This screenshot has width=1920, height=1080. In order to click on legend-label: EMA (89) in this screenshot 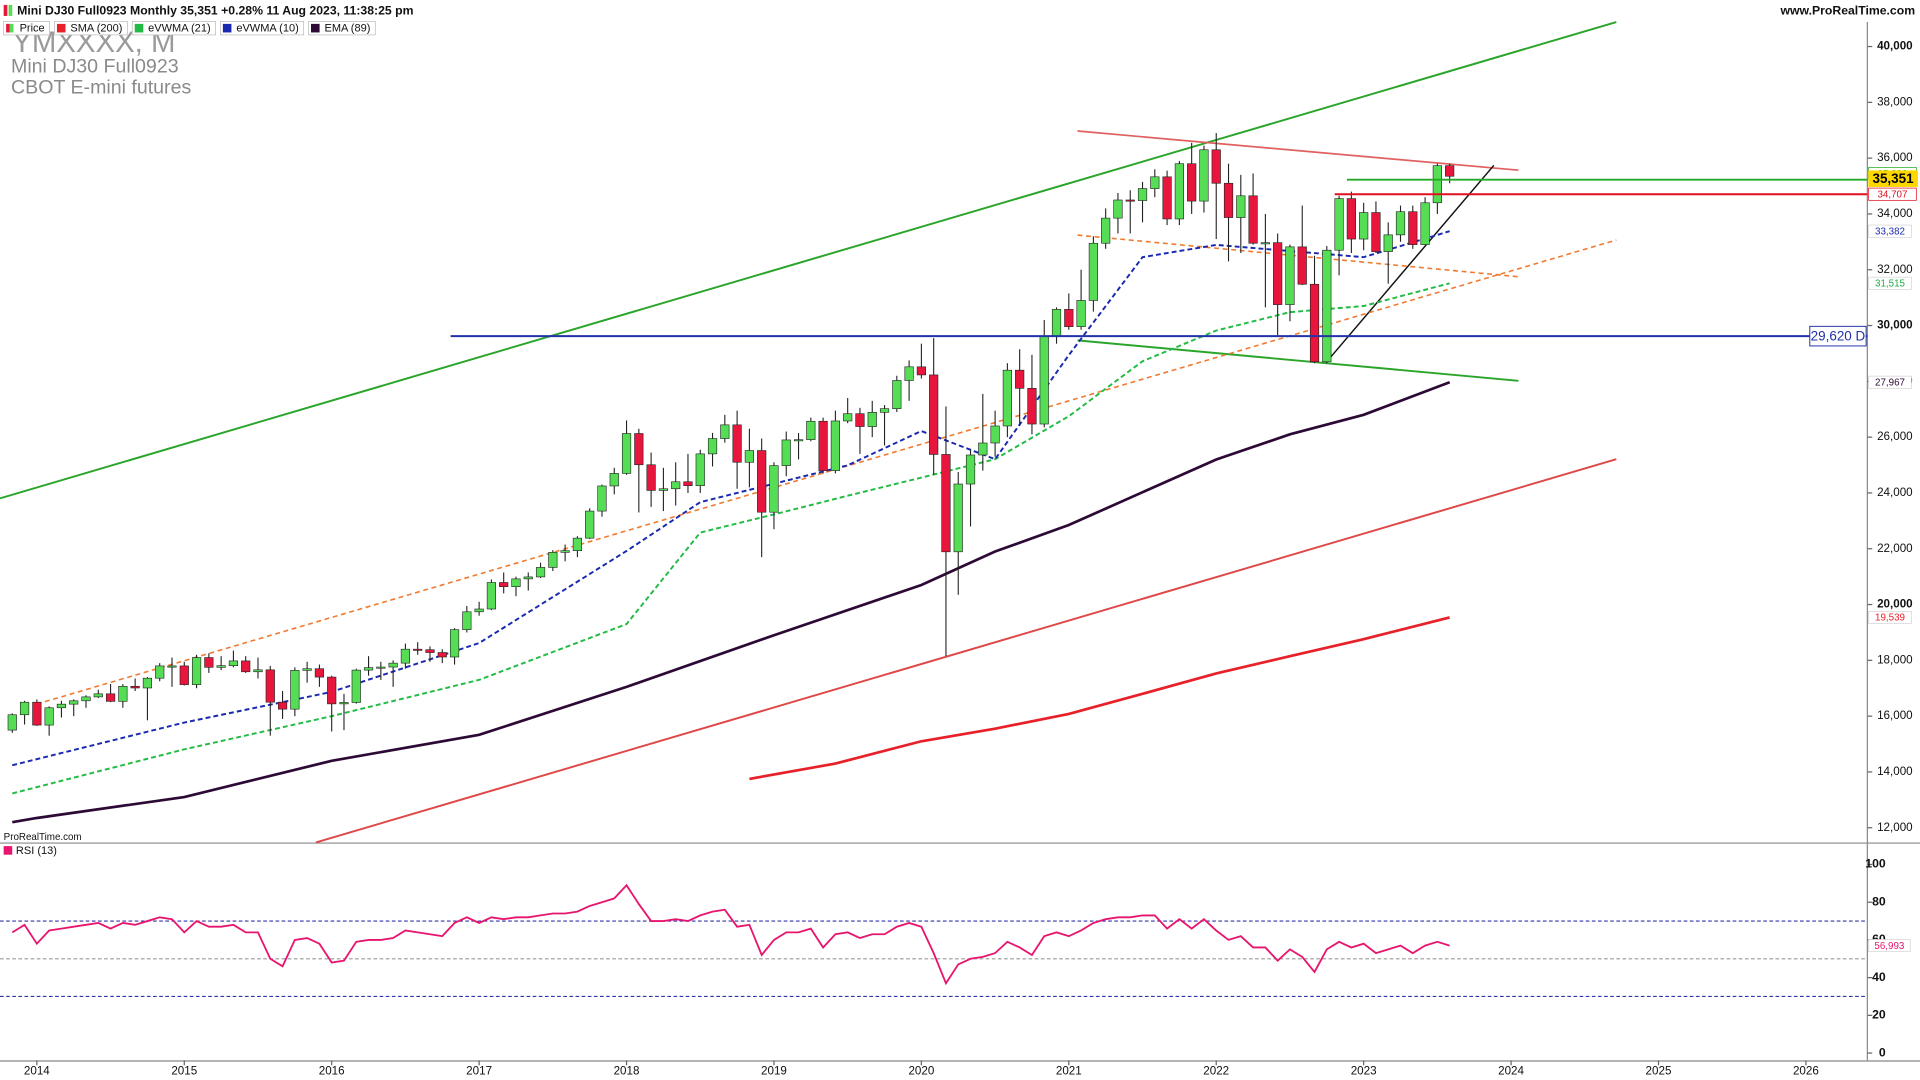, I will do `click(347, 29)`.